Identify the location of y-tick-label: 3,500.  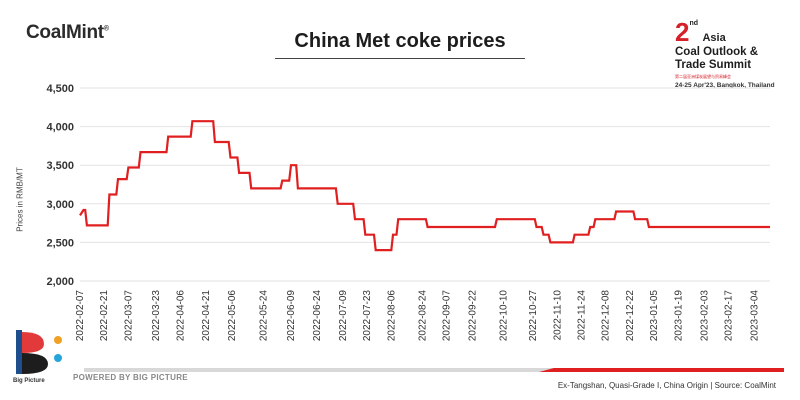
(60, 166).